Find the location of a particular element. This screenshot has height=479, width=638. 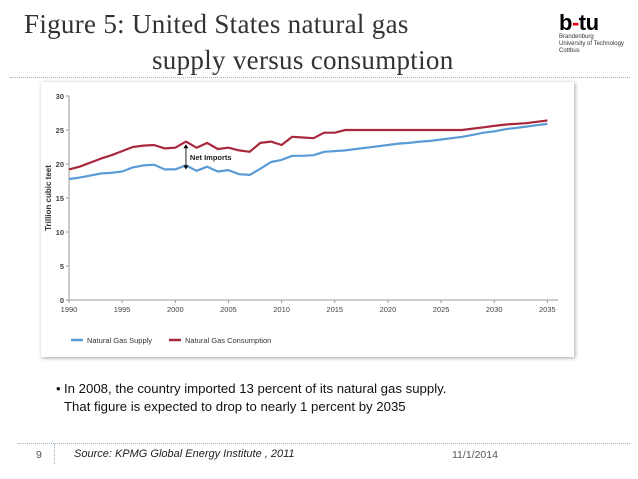

series-line-supply is located at coordinates (308, 151).